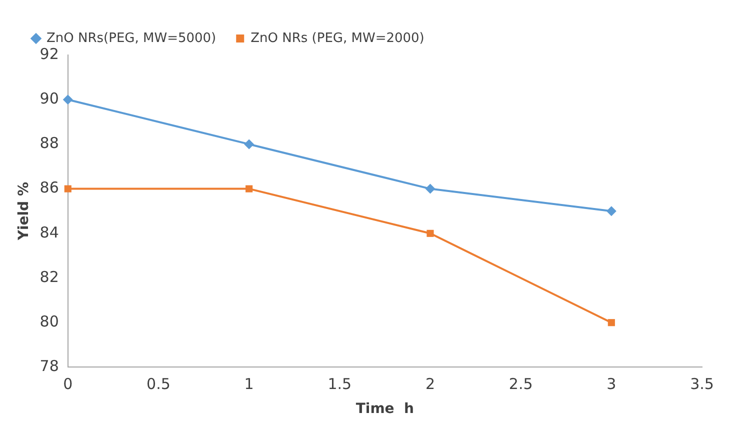 The width and height of the screenshot is (730, 430). I want to click on x-tick-label: 2, so click(430, 384).